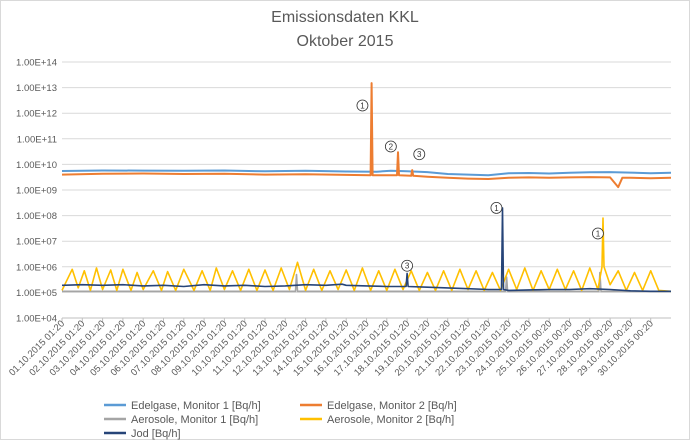 The image size is (690, 440). I want to click on annotation-label: 2, so click(391, 147).